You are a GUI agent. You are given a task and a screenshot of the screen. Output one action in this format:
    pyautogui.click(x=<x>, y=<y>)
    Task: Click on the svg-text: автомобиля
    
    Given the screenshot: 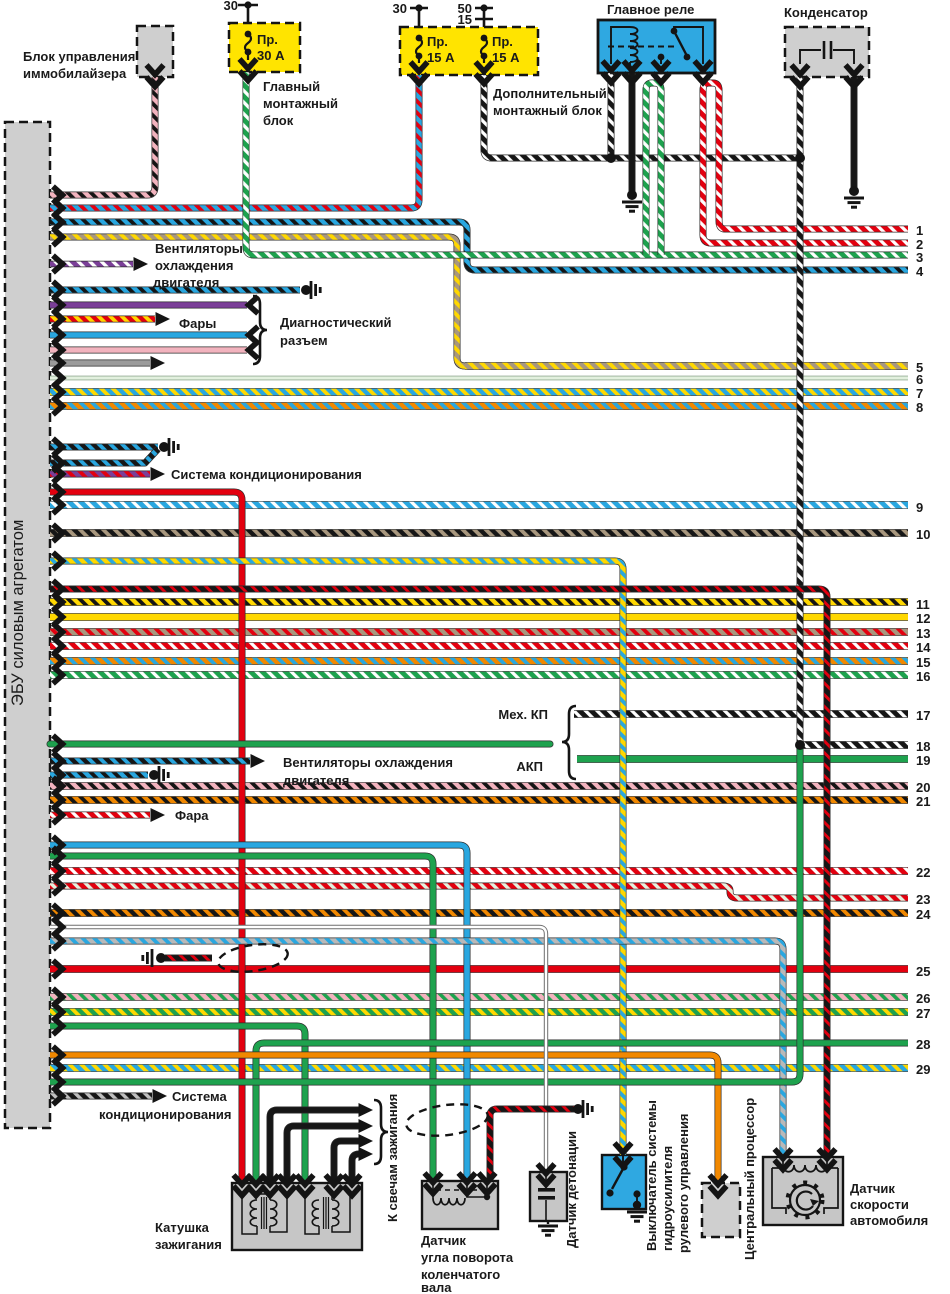 What is the action you would take?
    pyautogui.click(x=889, y=1220)
    